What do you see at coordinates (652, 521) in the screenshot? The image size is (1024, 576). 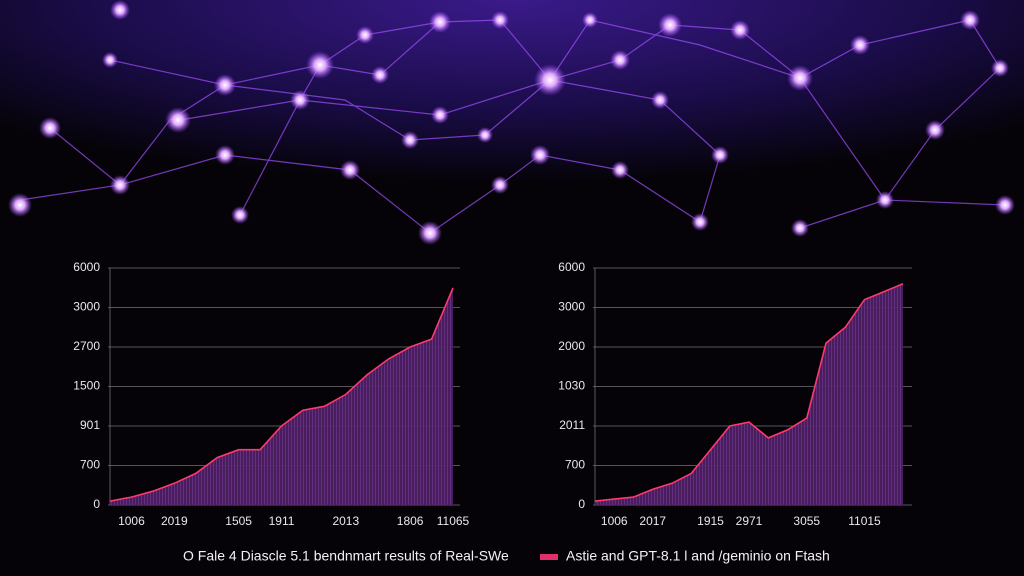 I see `x-tick-label: 2017` at bounding box center [652, 521].